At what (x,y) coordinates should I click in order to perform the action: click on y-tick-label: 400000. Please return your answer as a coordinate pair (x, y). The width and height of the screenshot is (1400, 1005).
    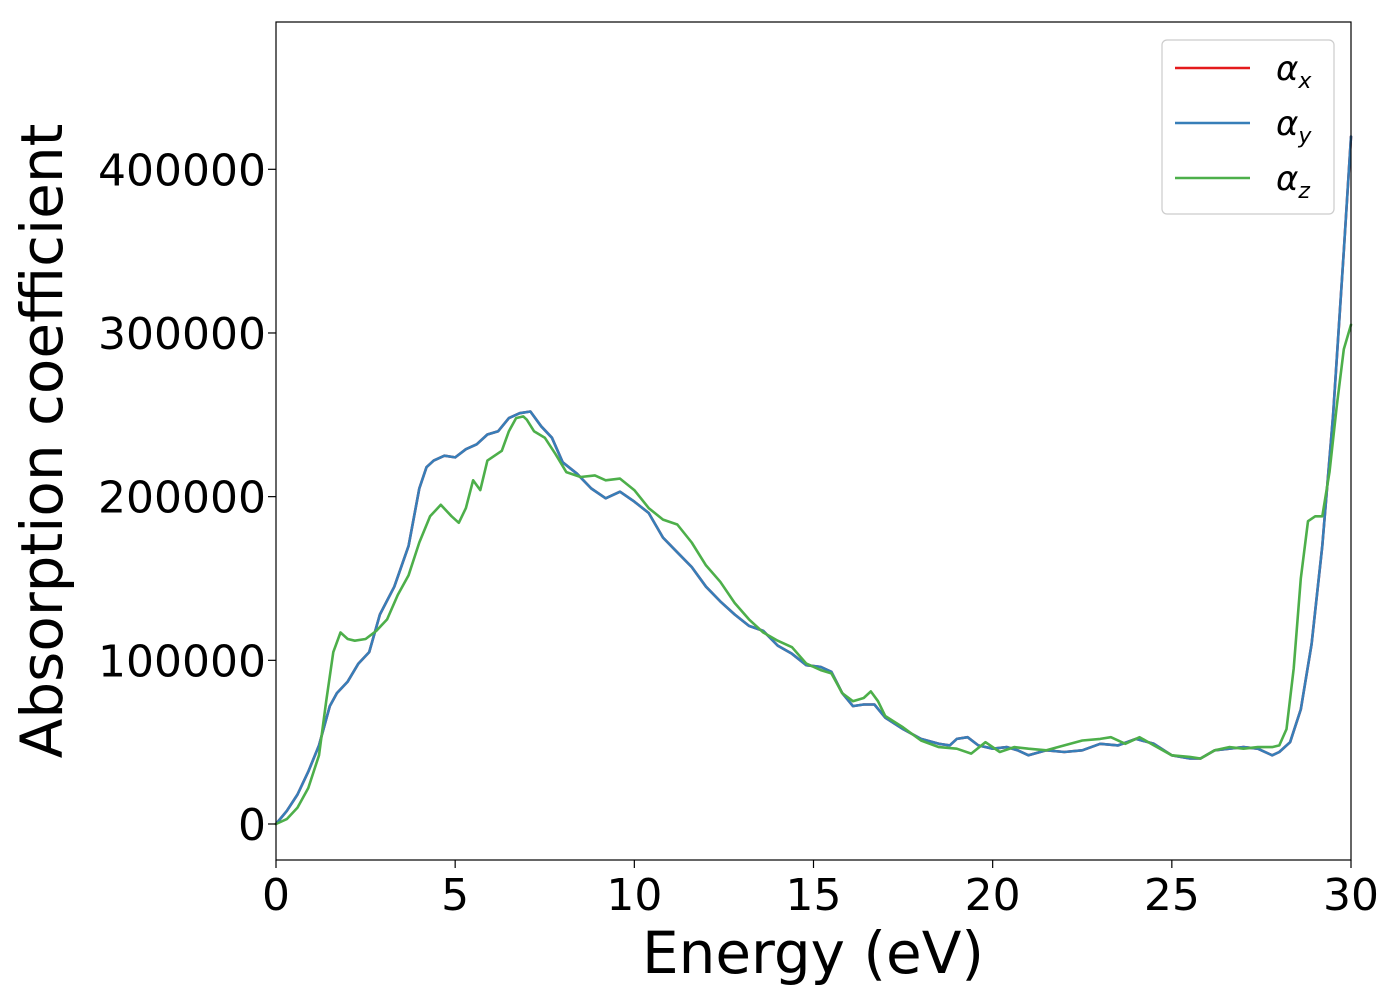
    Looking at the image, I should click on (182, 170).